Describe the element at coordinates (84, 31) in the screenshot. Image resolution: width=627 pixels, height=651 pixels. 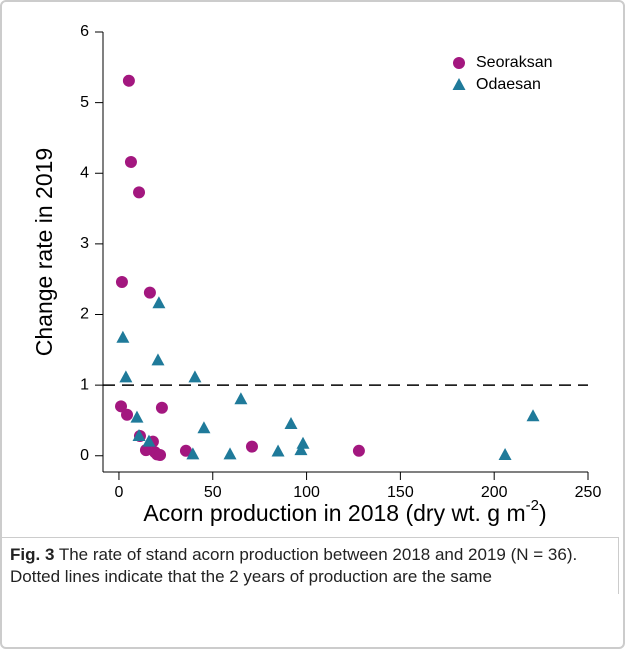
I see `y-tick-label: 6` at that location.